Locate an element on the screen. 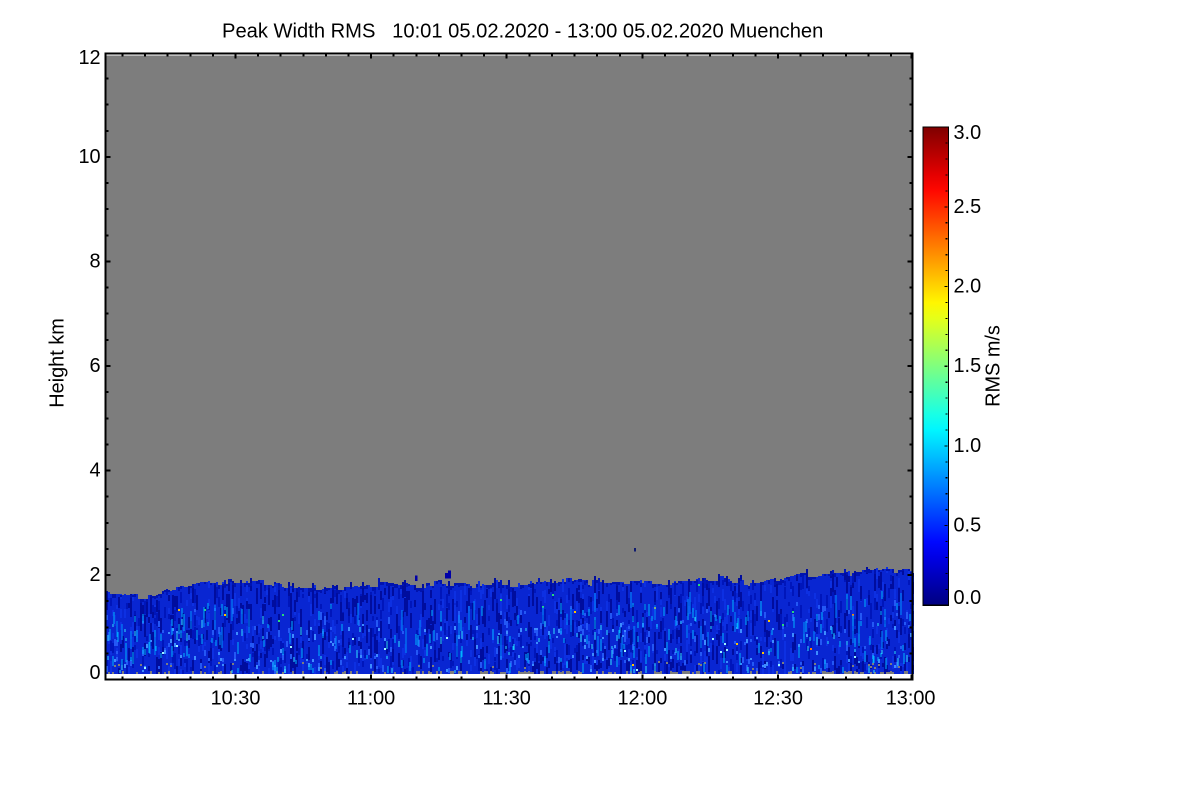 The height and width of the screenshot is (800, 1200). svg-text: 2 is located at coordinates (95, 575).